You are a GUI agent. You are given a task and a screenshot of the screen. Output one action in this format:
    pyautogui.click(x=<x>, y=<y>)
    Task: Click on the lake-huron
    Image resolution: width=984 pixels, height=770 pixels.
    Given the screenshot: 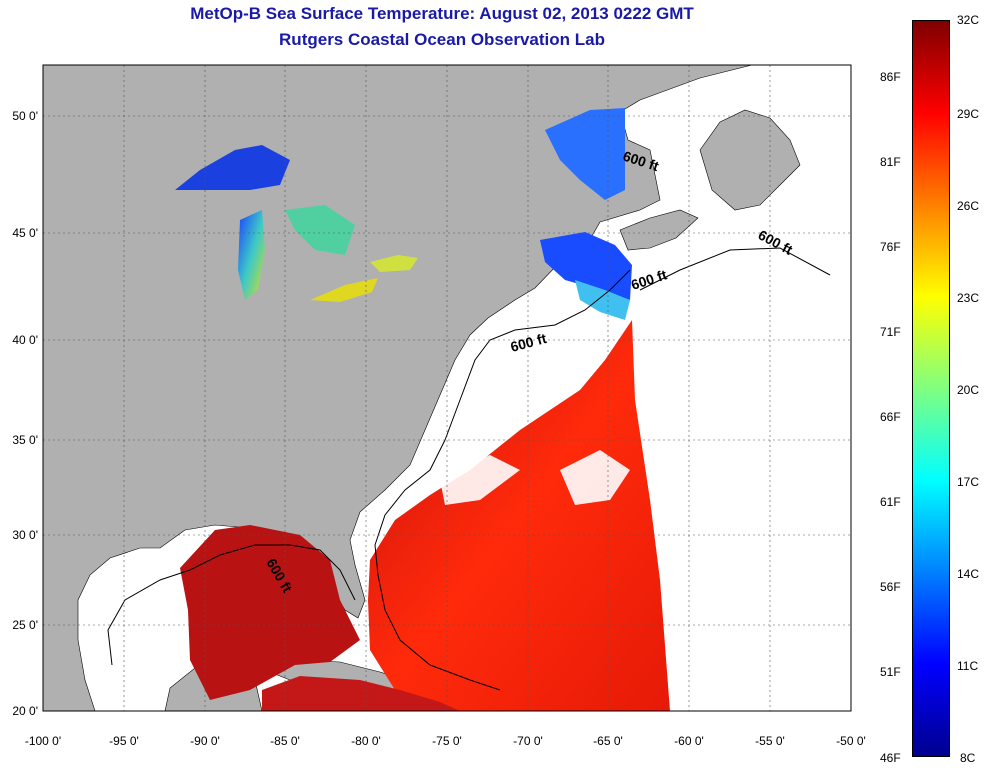 What is the action you would take?
    pyautogui.click(x=320, y=230)
    